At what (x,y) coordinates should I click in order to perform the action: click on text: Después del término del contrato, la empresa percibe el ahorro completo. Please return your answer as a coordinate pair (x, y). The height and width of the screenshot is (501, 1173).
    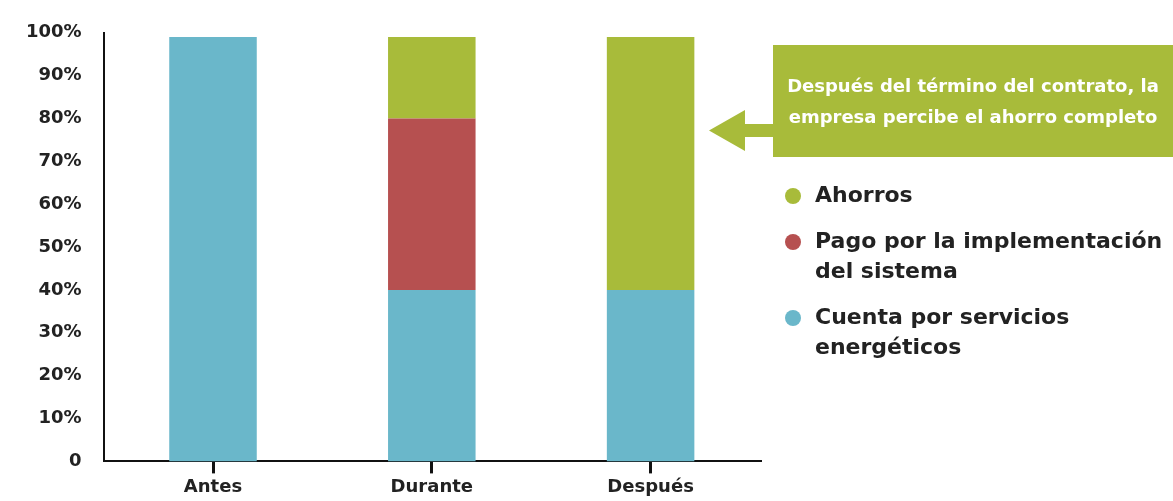
    Looking at the image, I should click on (973, 101).